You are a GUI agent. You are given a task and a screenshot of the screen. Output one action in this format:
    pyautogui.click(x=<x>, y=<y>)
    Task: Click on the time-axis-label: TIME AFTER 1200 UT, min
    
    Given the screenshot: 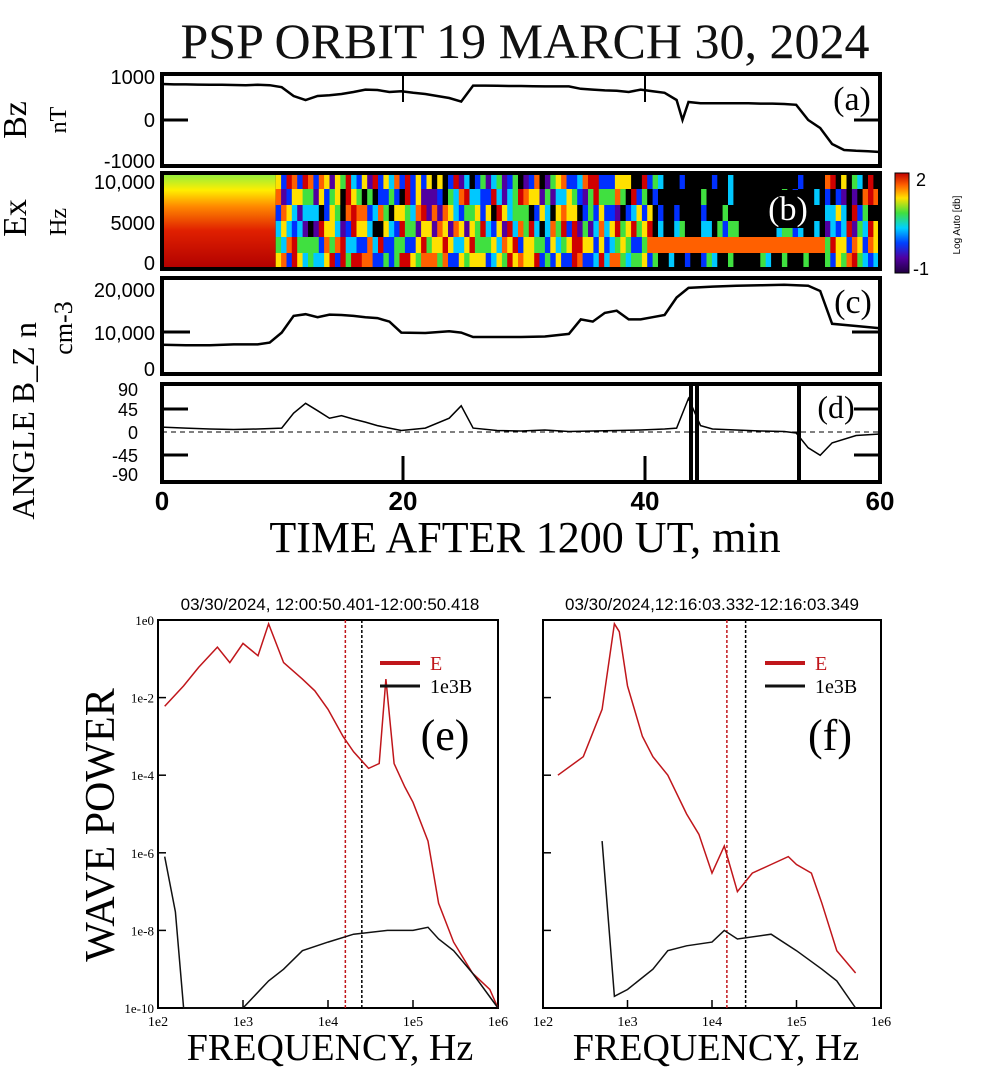 What is the action you would take?
    pyautogui.click(x=524, y=537)
    